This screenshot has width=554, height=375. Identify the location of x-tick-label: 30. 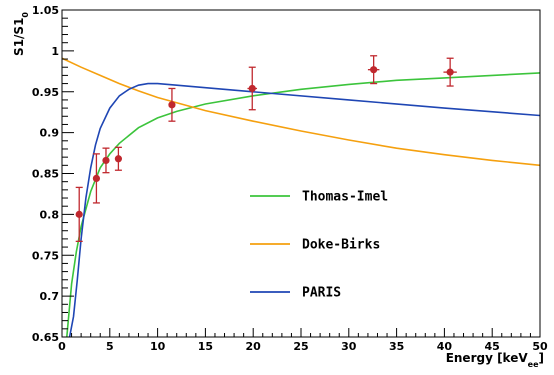
(349, 346).